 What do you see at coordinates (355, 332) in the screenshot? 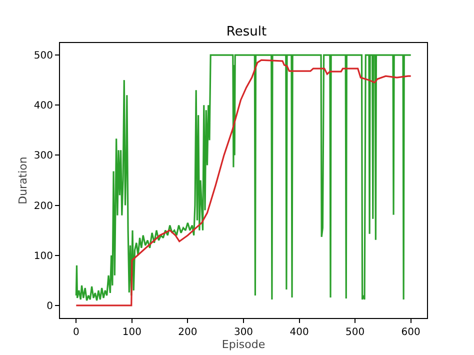
I see `x-tick-label: 500` at bounding box center [355, 332].